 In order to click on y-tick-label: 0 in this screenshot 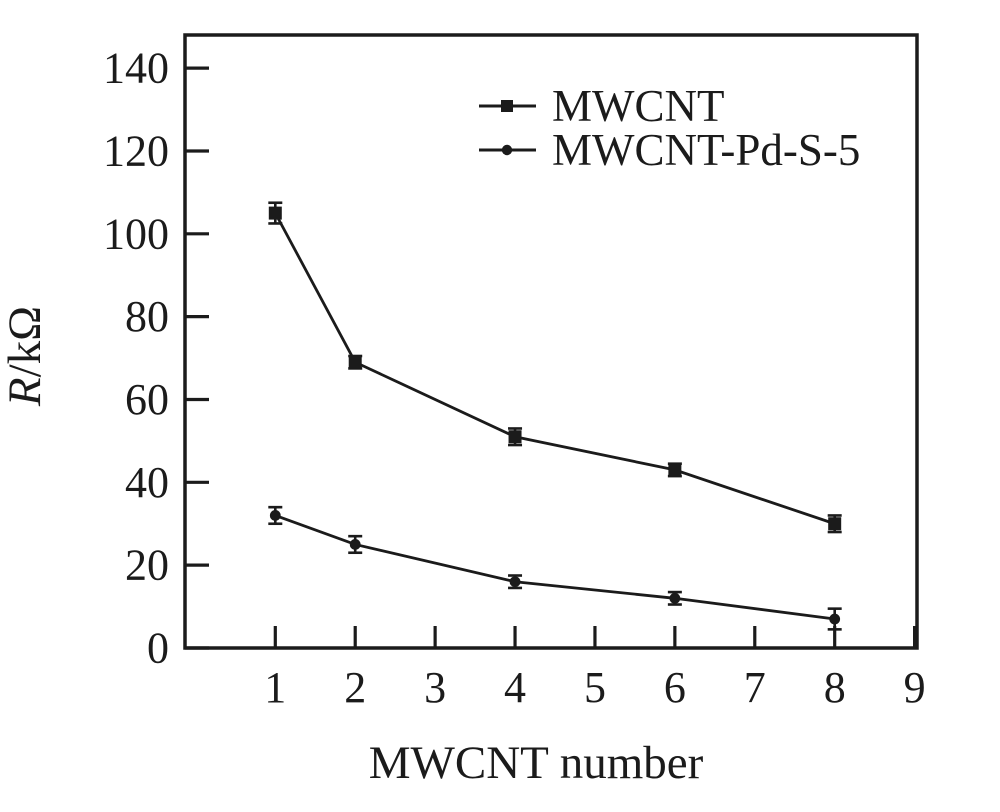, I will do `click(158, 648)`.